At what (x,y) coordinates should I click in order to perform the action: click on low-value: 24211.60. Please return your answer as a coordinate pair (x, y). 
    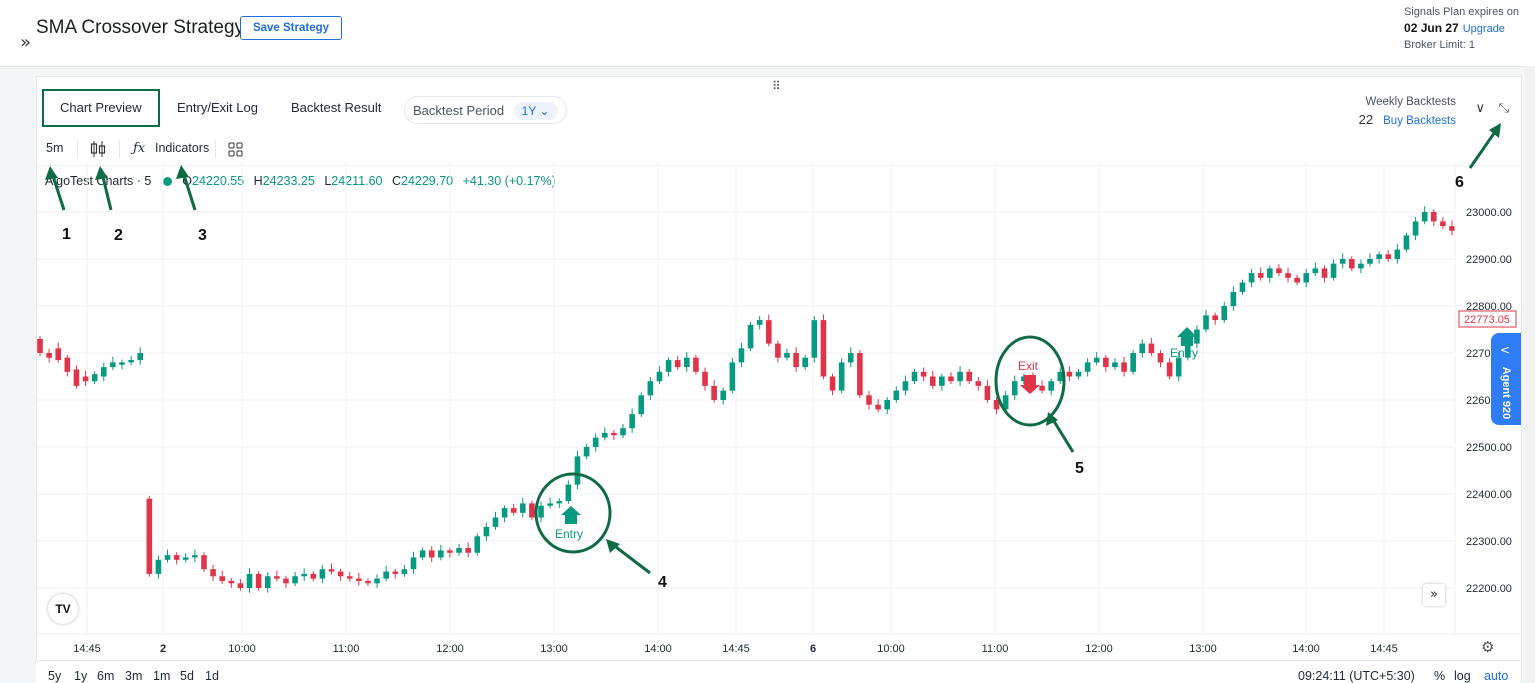
    Looking at the image, I should click on (357, 181).